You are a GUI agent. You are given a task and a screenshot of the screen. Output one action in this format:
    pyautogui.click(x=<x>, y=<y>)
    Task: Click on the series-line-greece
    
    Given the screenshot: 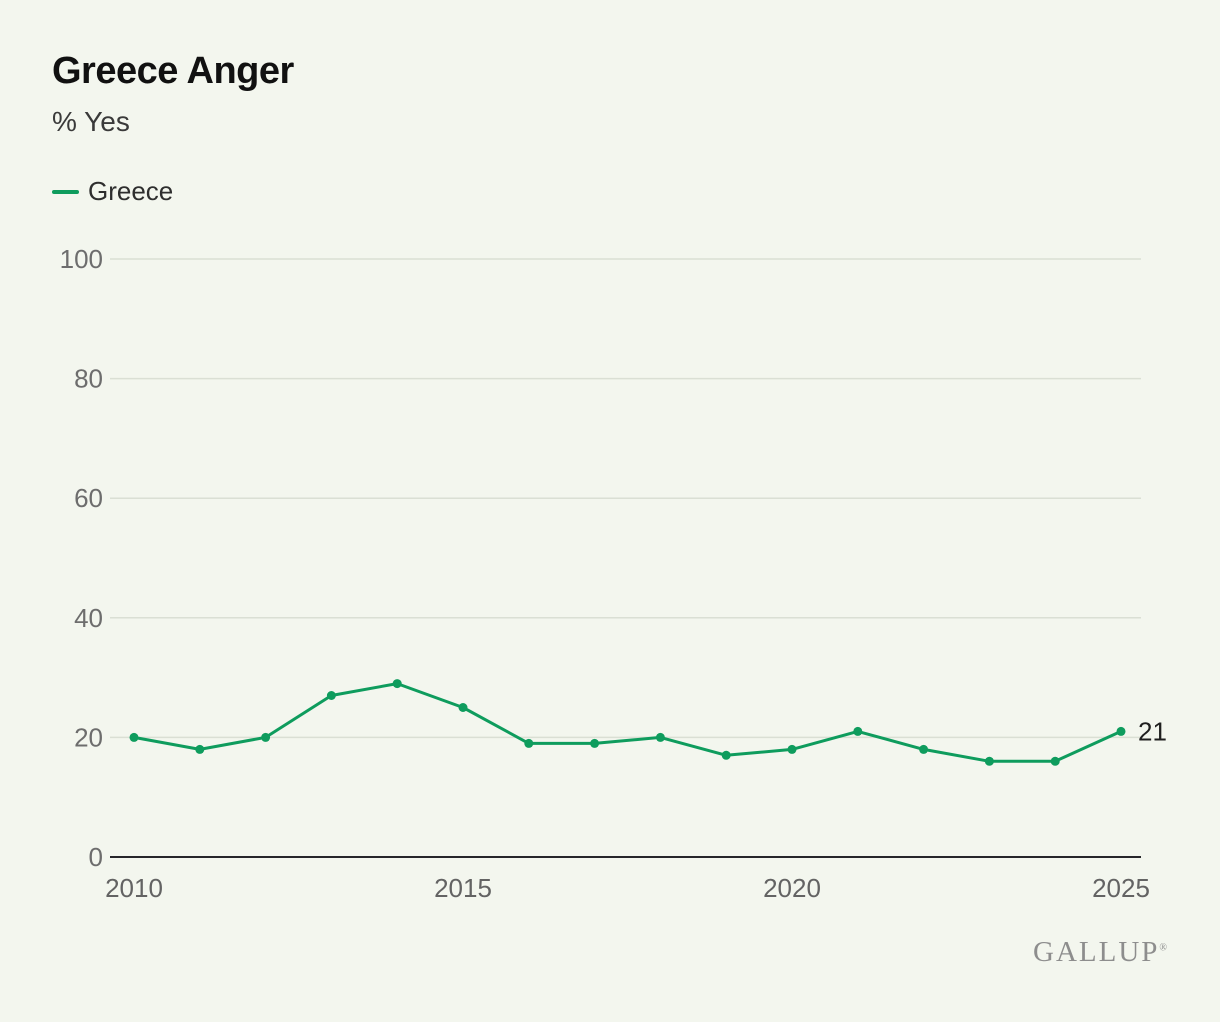 What is the action you would take?
    pyautogui.click(x=627, y=722)
    